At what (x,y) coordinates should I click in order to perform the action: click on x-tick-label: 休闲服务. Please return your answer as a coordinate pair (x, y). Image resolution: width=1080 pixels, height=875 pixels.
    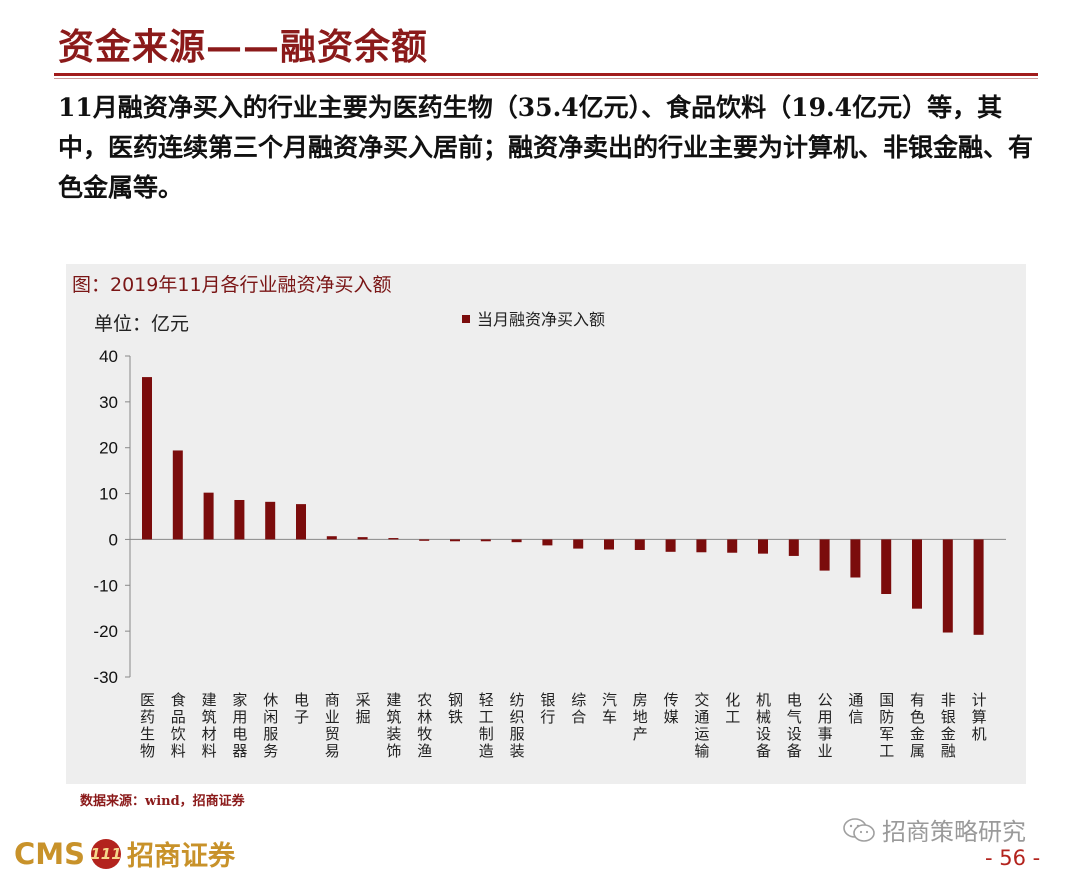
    Looking at the image, I should click on (270, 726).